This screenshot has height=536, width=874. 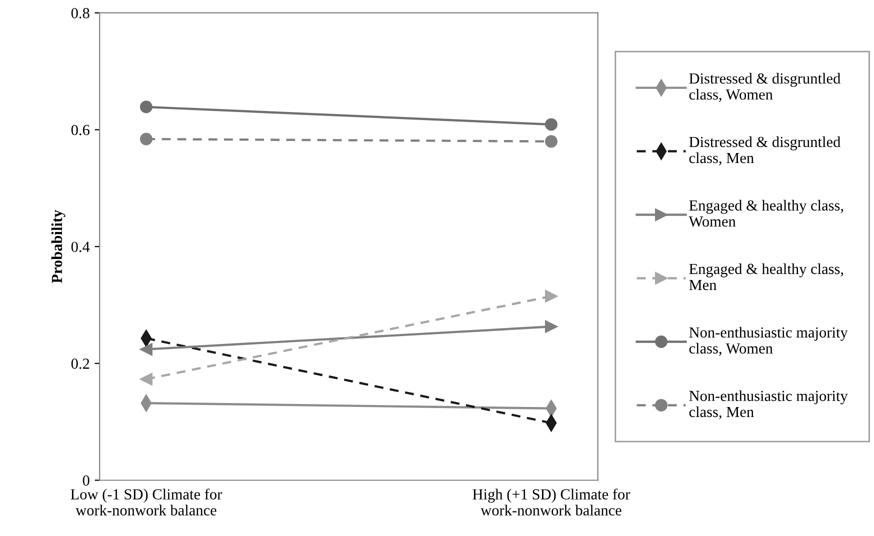 I want to click on legend-label: Non-enthusiastic majority class, Women, so click(x=768, y=341).